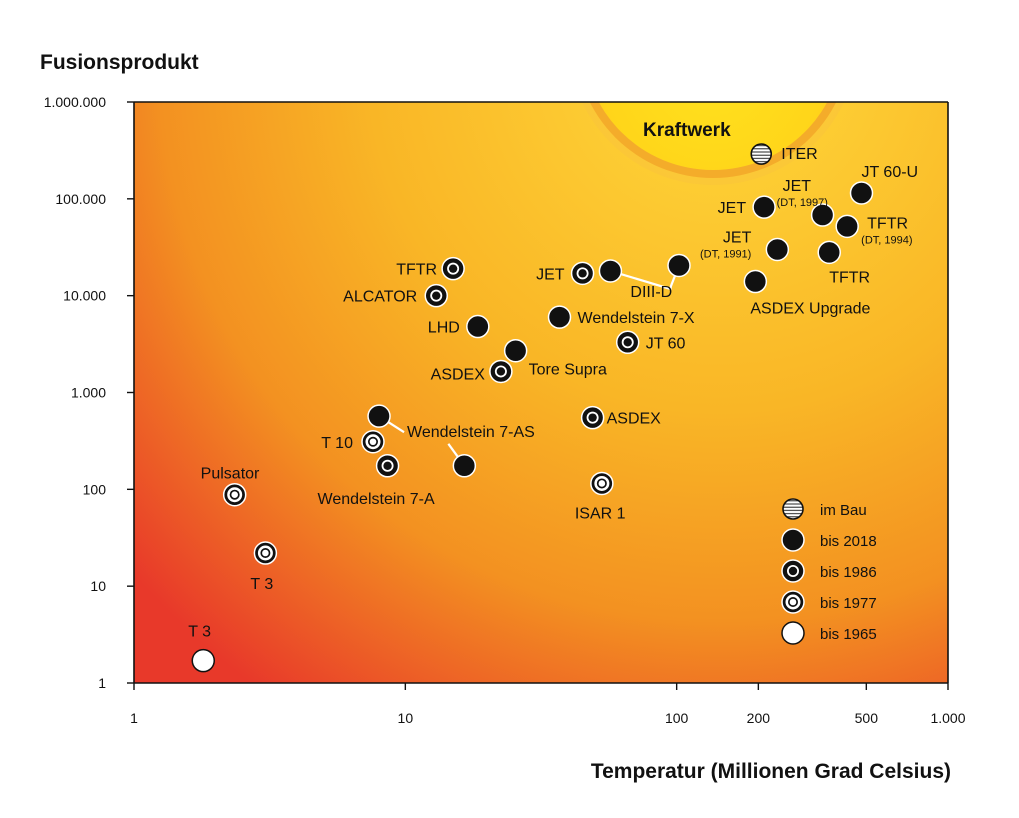  Describe the element at coordinates (380, 297) in the screenshot. I see `point-label: ALCATOR` at that location.